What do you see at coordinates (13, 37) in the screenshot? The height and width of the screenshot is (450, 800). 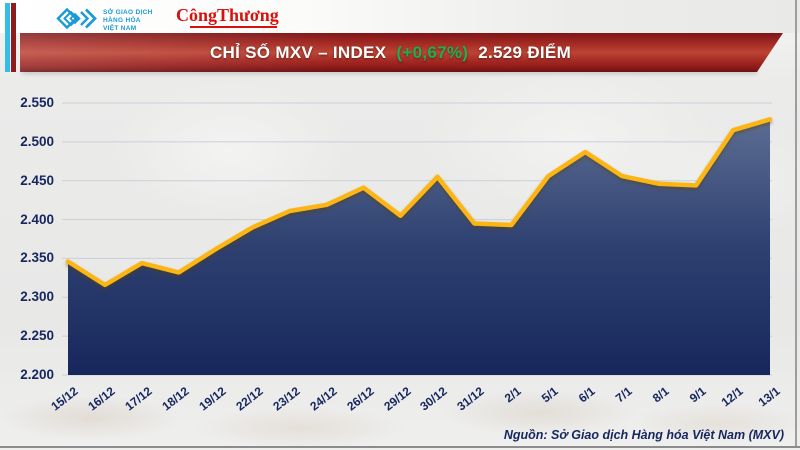 I see `accent-stripe-red` at bounding box center [13, 37].